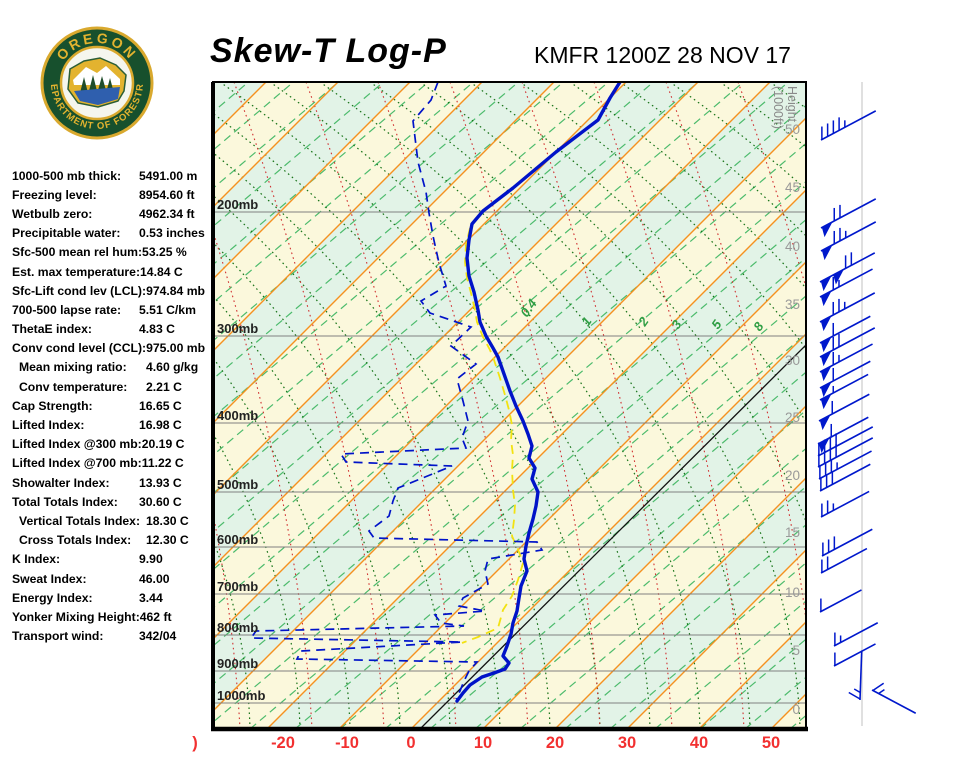  Describe the element at coordinates (36, 559) in the screenshot. I see `index-label: K Index:` at that location.